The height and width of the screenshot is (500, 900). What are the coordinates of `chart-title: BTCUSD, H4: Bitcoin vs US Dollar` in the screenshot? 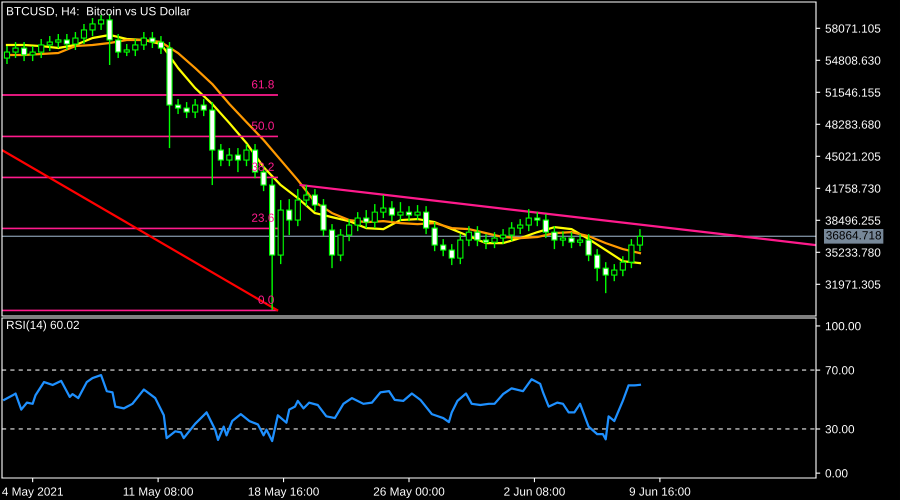 It's located at (98, 11).